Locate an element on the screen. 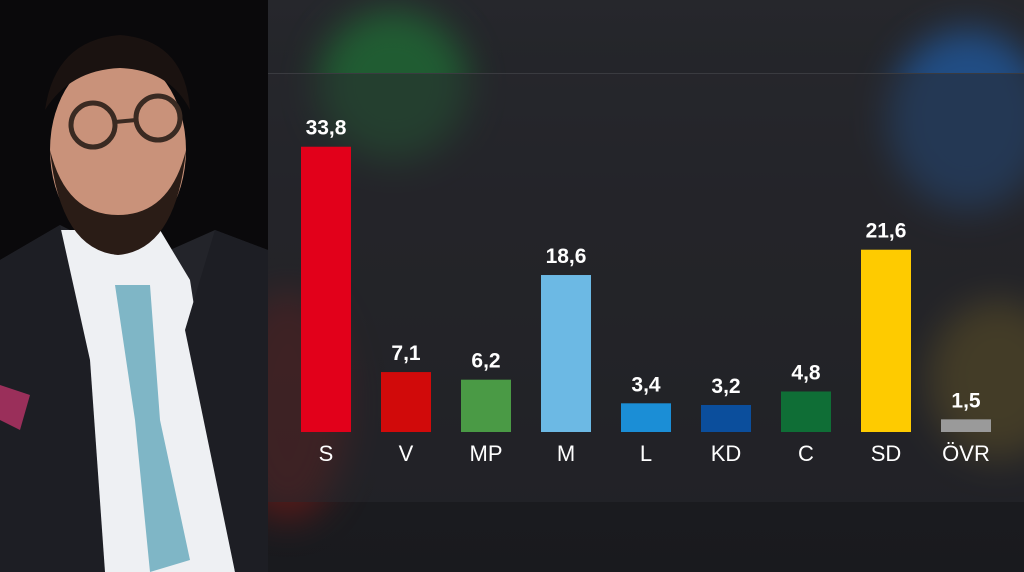  category-label: SD is located at coordinates (886, 453).